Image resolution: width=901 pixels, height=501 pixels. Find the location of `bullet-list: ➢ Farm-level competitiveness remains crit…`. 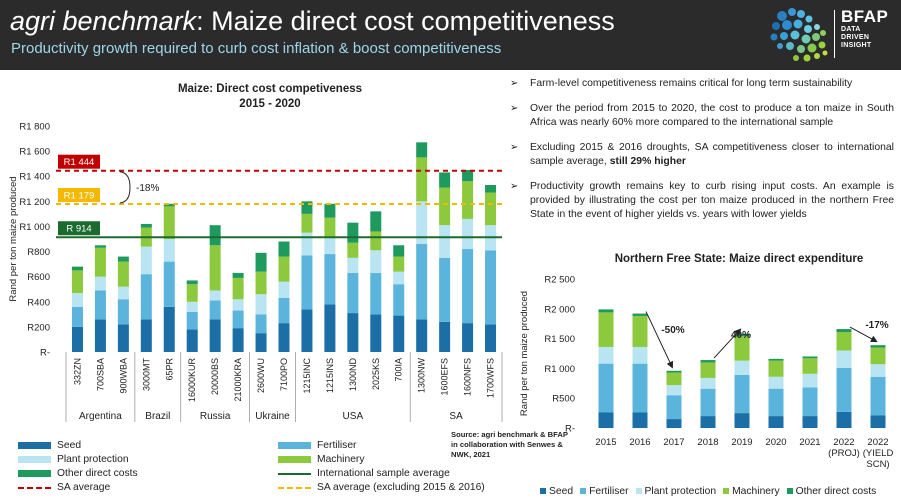

bullet-list: ➢ Farm-level competitiveness remains crit… is located at coordinates (701, 155).